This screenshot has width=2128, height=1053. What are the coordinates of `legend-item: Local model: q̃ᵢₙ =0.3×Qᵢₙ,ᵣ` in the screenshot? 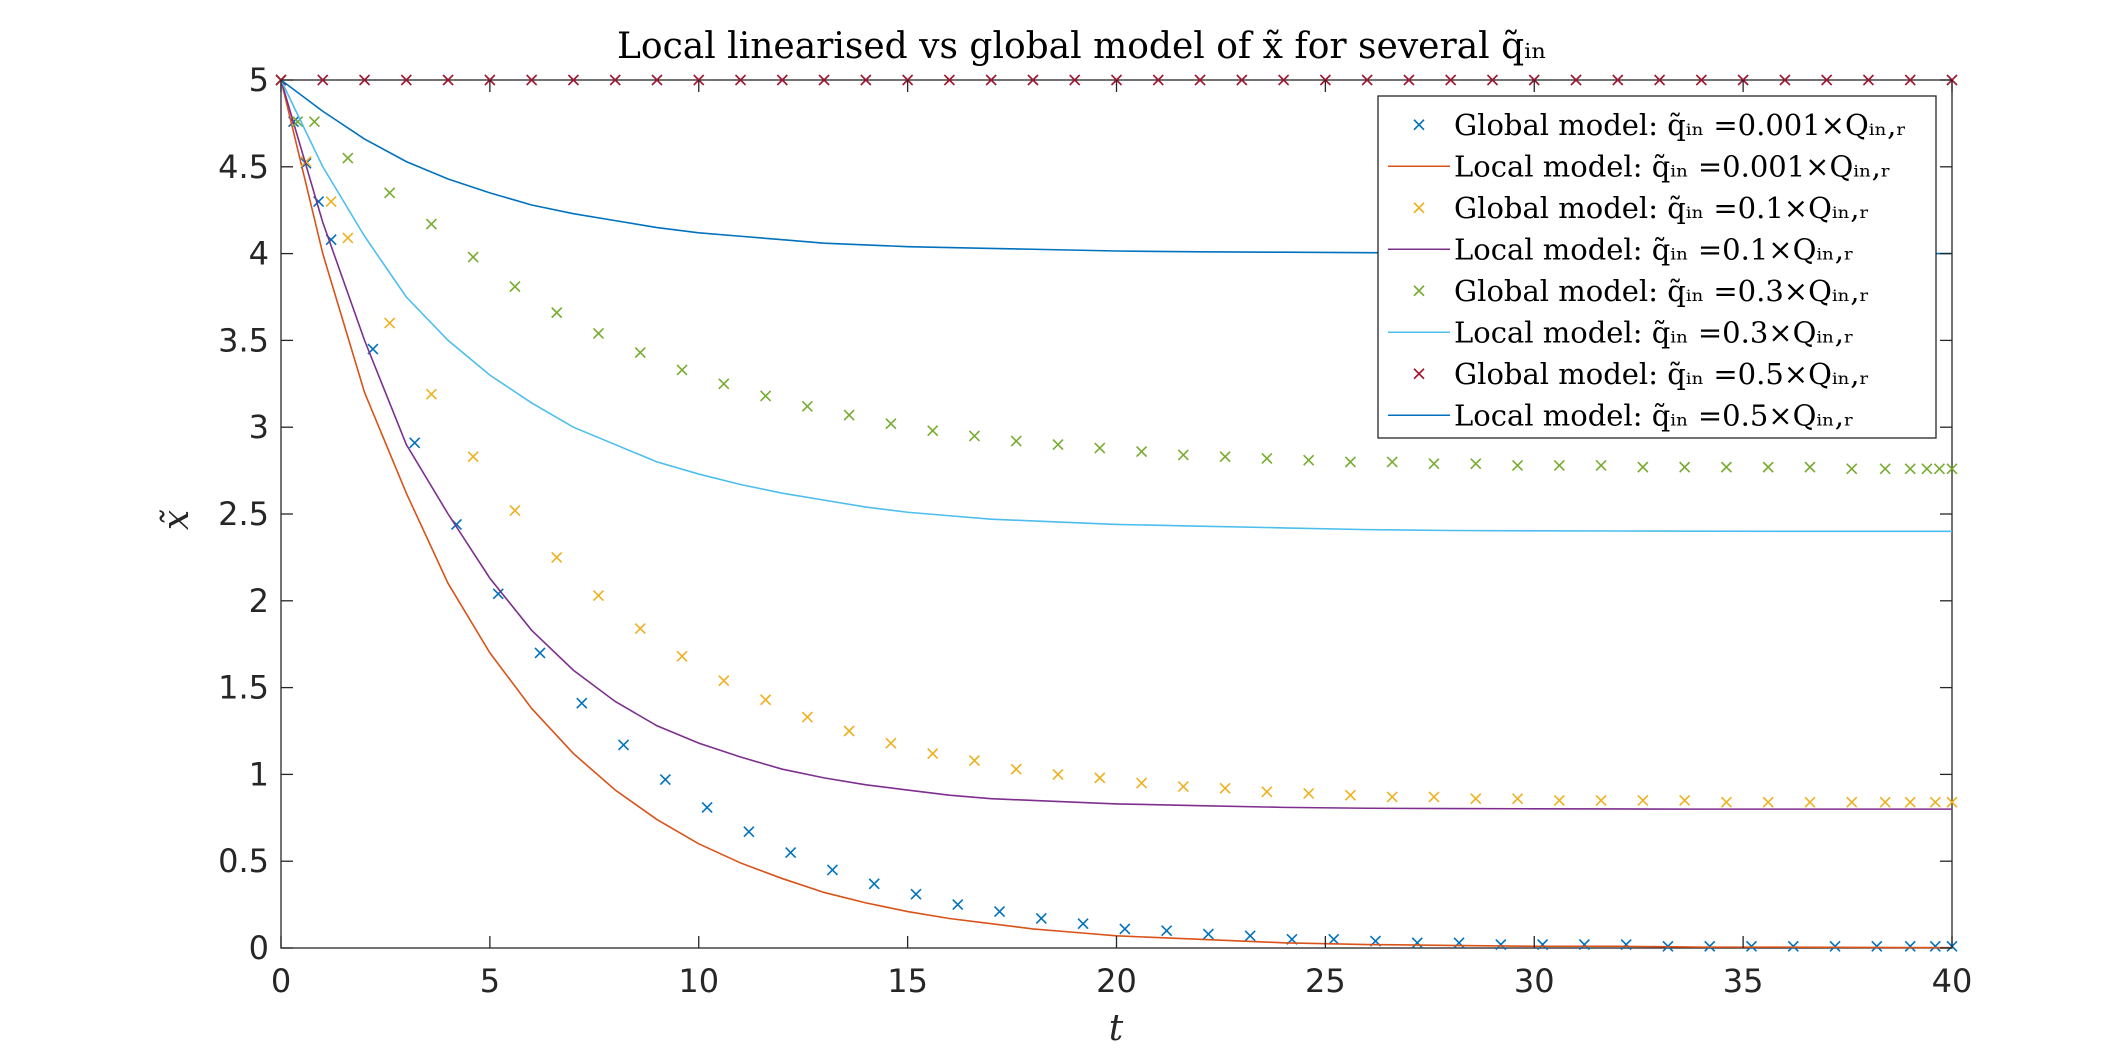 It's located at (1621, 332).